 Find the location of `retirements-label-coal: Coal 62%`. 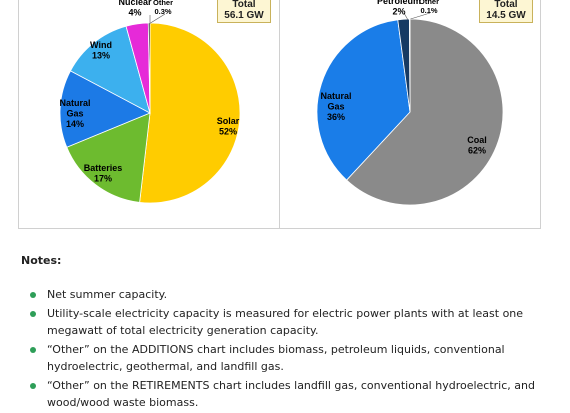

retirements-label-coal: Coal 62% is located at coordinates (477, 145).